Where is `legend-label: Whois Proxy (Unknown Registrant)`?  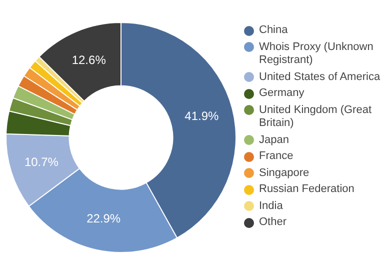 legend-label: Whois Proxy (Unknown Registrant) is located at coordinates (316, 54).